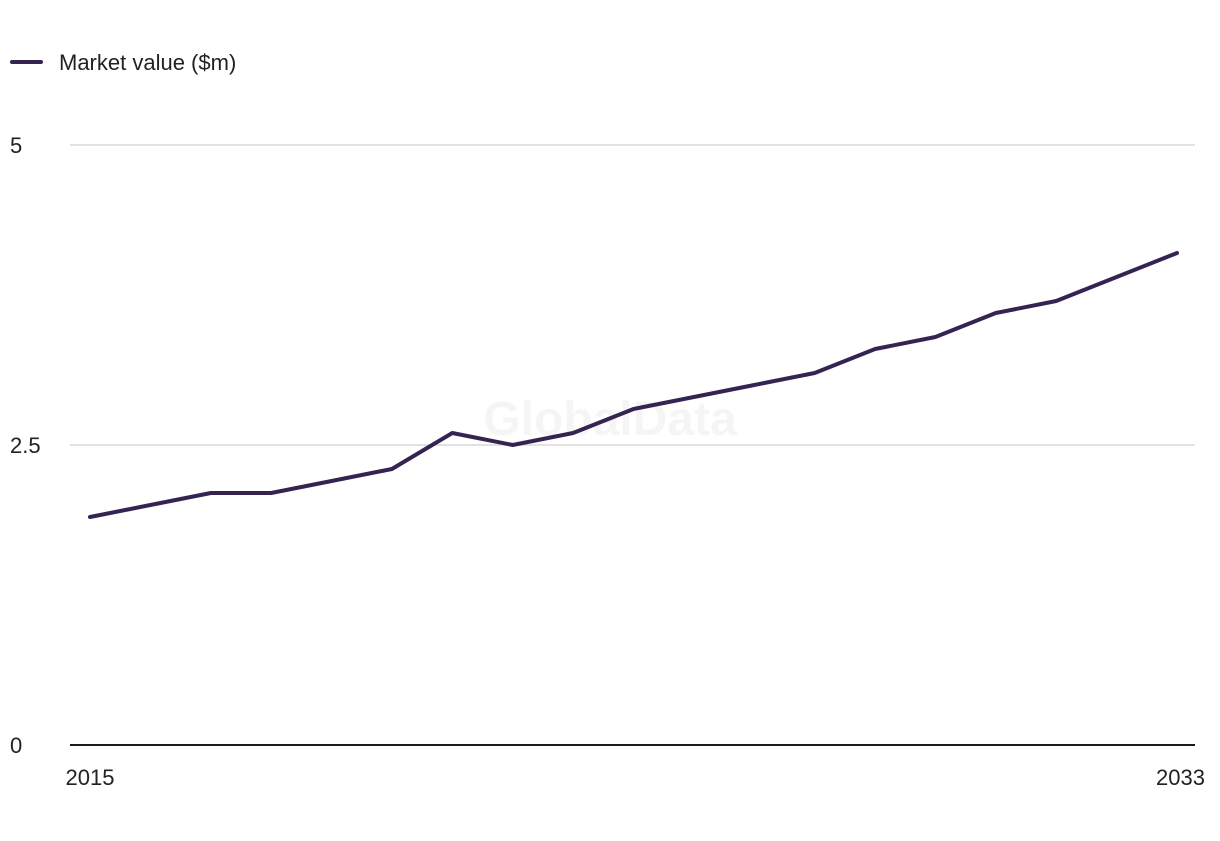 The height and width of the screenshot is (841, 1220). I want to click on y-tick-label: 2.5, so click(25, 445).